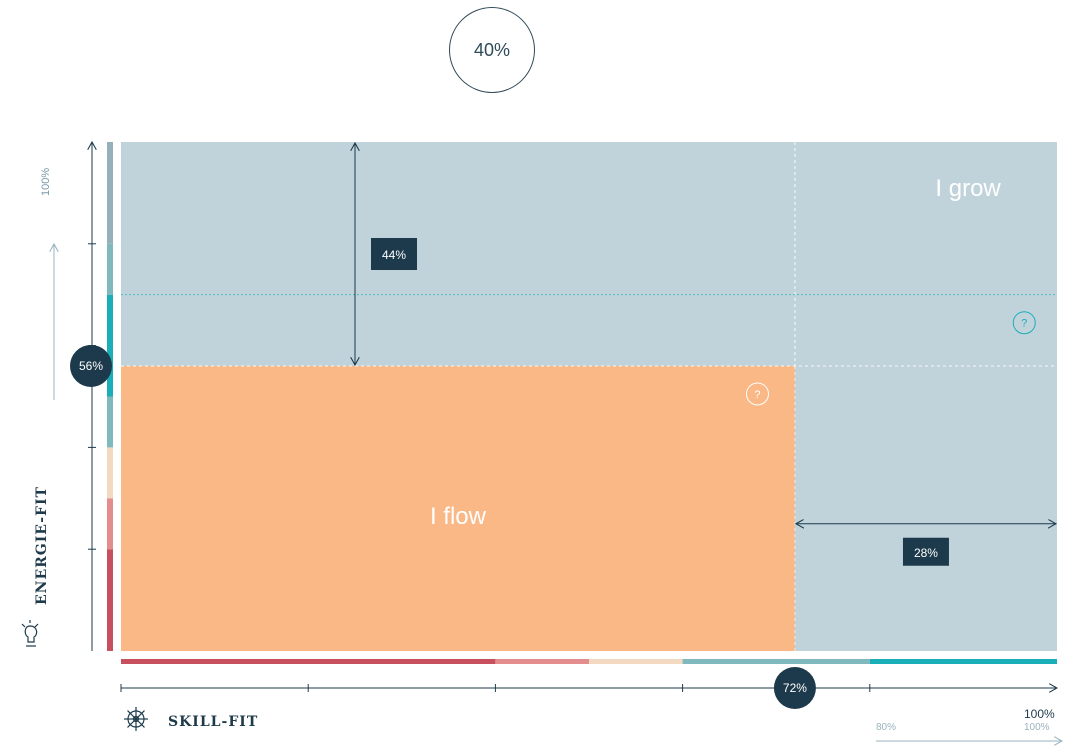  What do you see at coordinates (492, 50) in the screenshot?
I see `overall-score-badge: 40%` at bounding box center [492, 50].